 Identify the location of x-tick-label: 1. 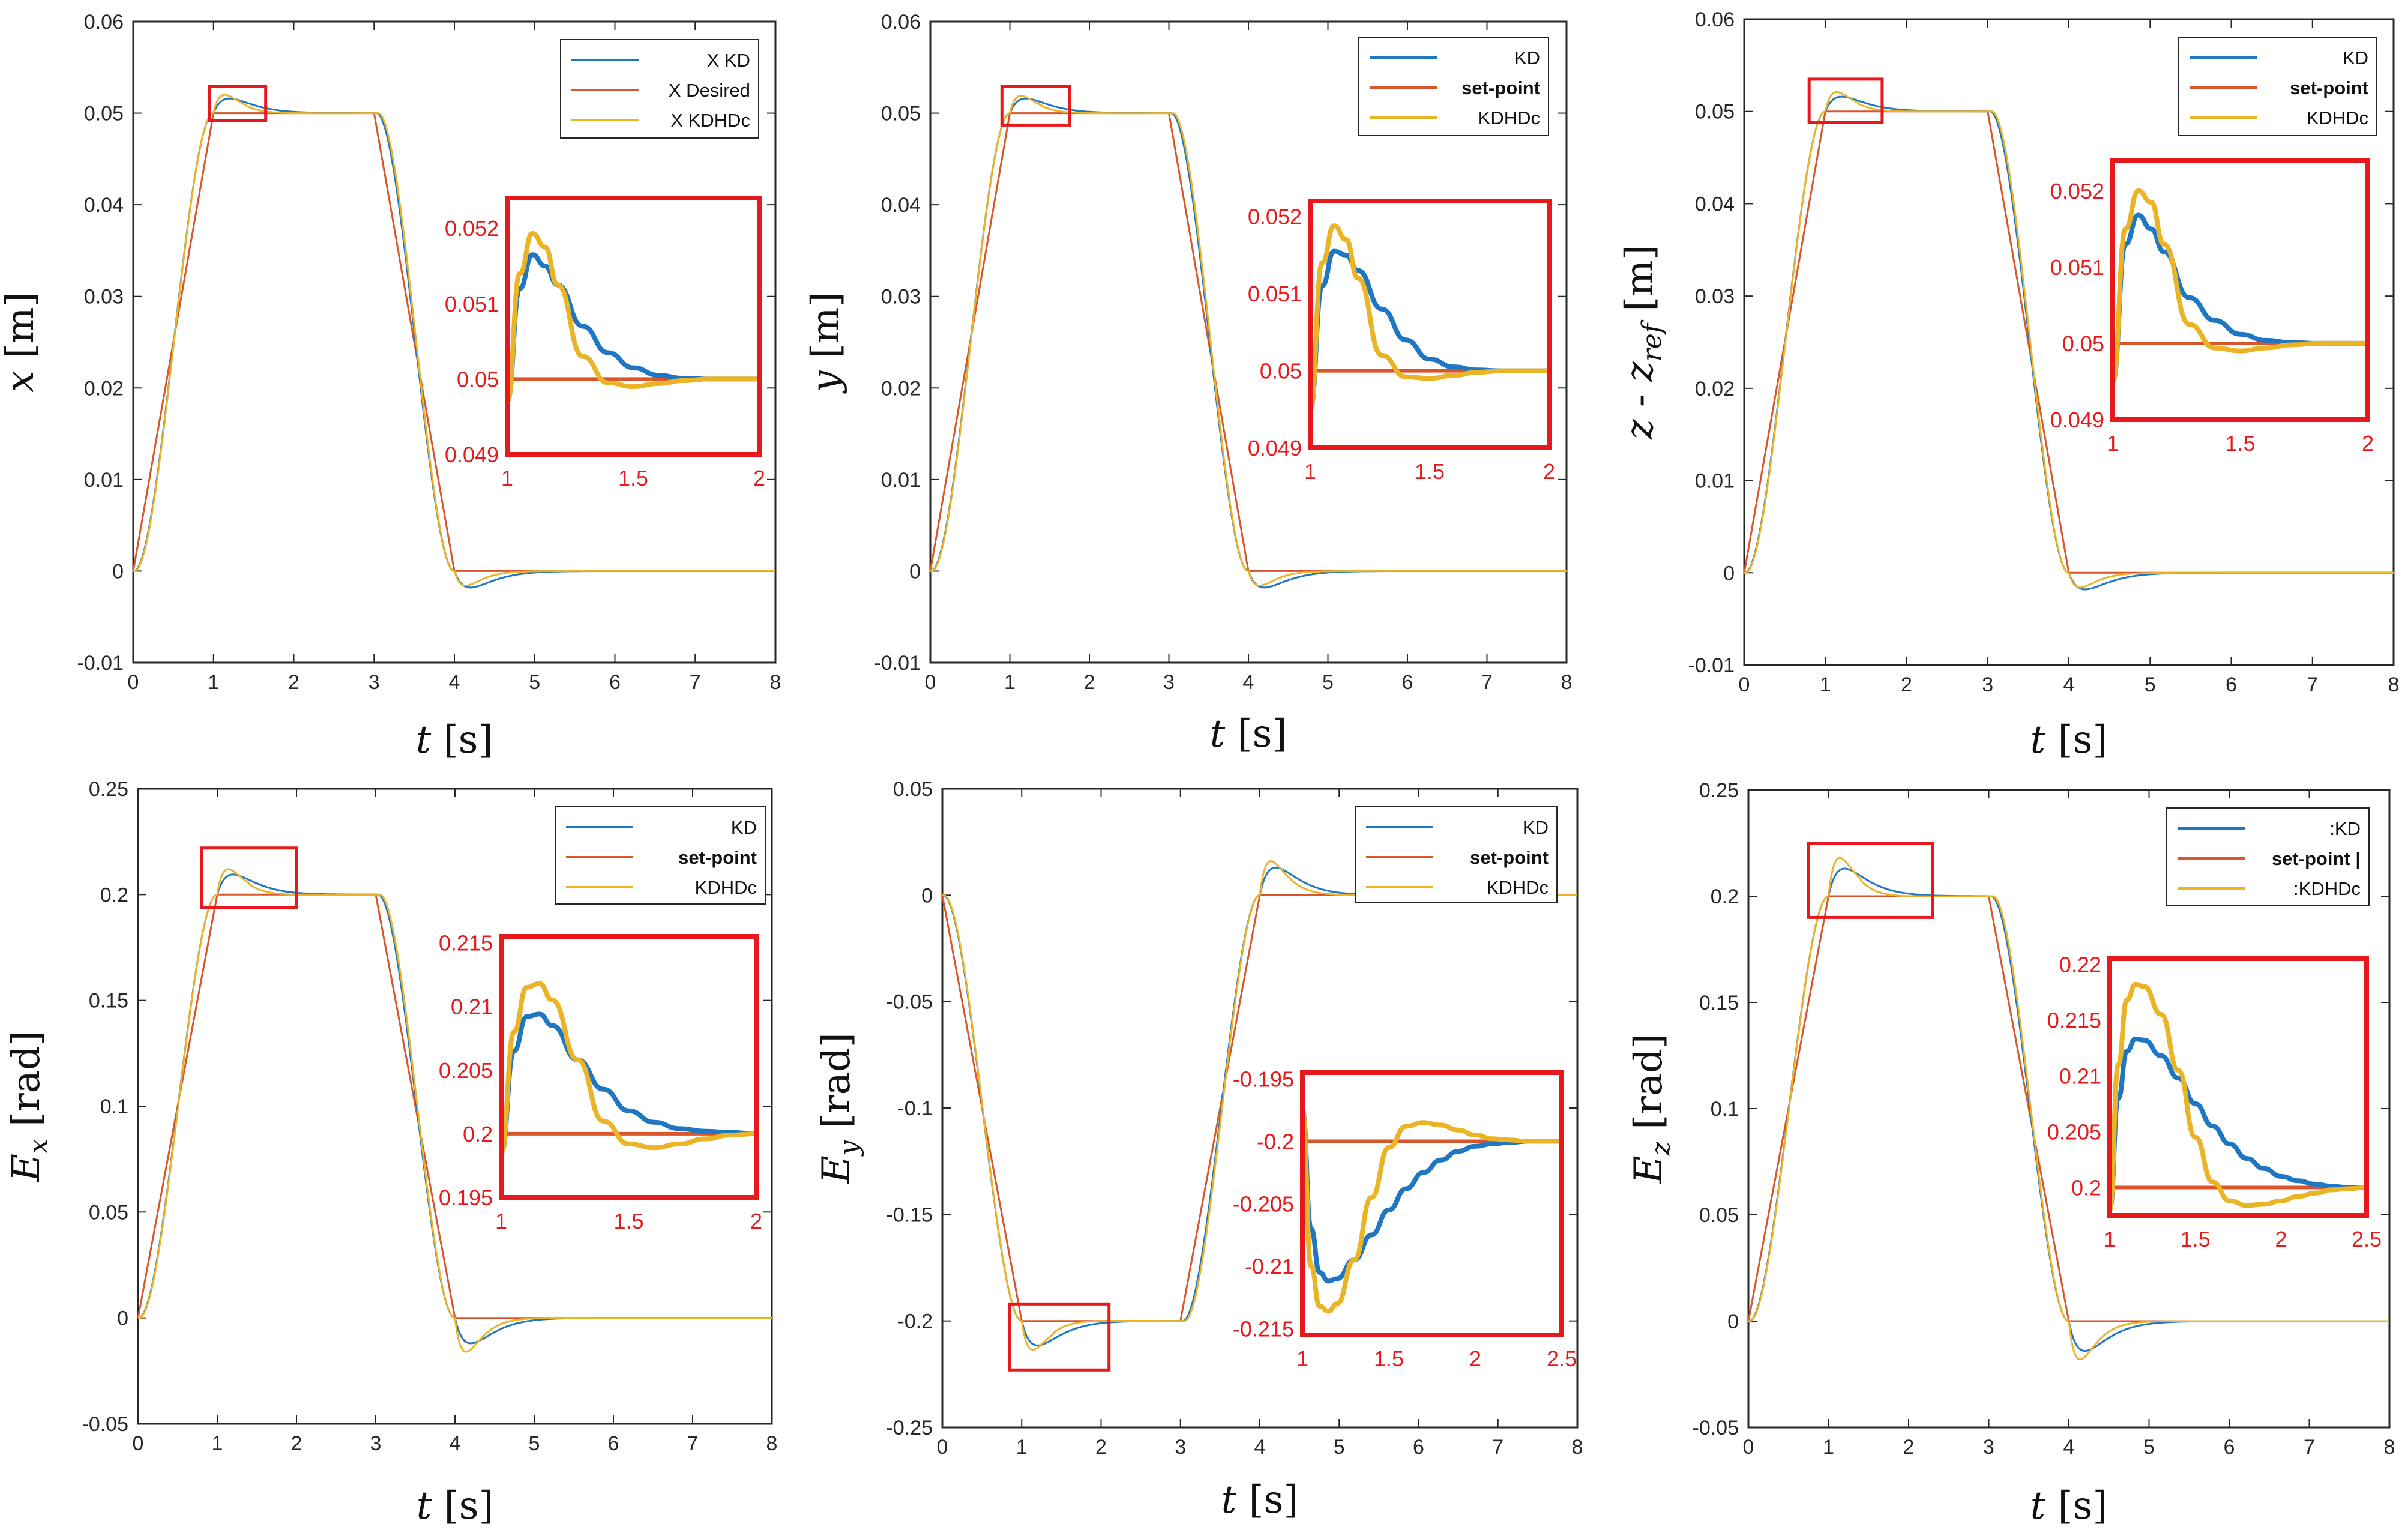
(1825, 684).